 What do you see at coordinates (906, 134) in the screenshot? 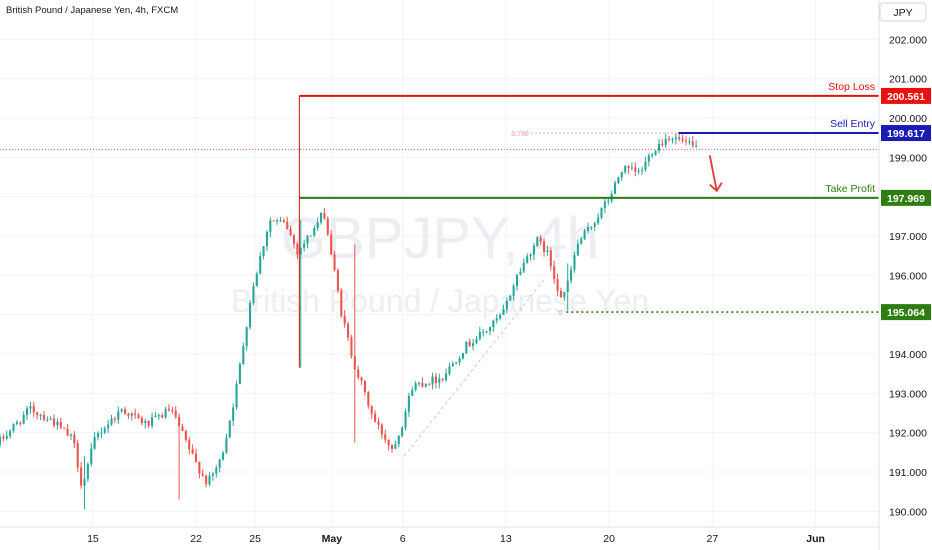
I see `svg-text: 199.617` at bounding box center [906, 134].